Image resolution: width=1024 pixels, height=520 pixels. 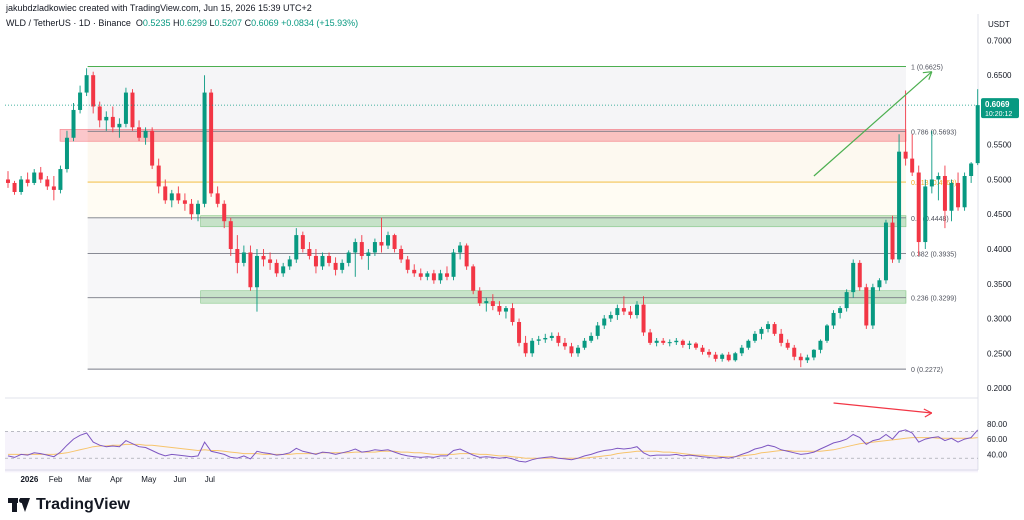 I want to click on last-price-value: 0.6069, so click(x=997, y=104).